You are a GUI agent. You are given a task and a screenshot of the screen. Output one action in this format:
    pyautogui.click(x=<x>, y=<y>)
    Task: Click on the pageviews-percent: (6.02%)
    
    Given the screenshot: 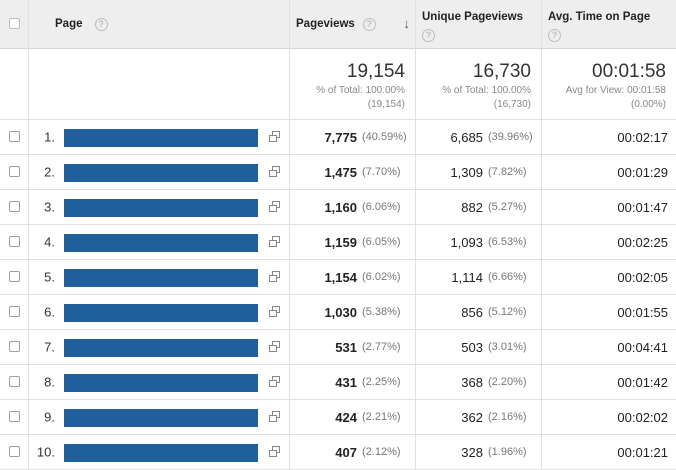 What is the action you would take?
    pyautogui.click(x=381, y=277)
    